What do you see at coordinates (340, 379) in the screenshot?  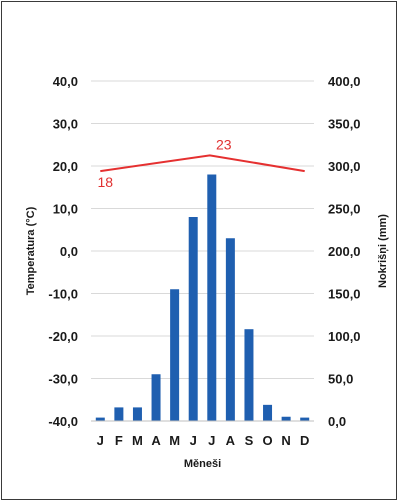 I see `right-tick-label: 50,0` at bounding box center [340, 379].